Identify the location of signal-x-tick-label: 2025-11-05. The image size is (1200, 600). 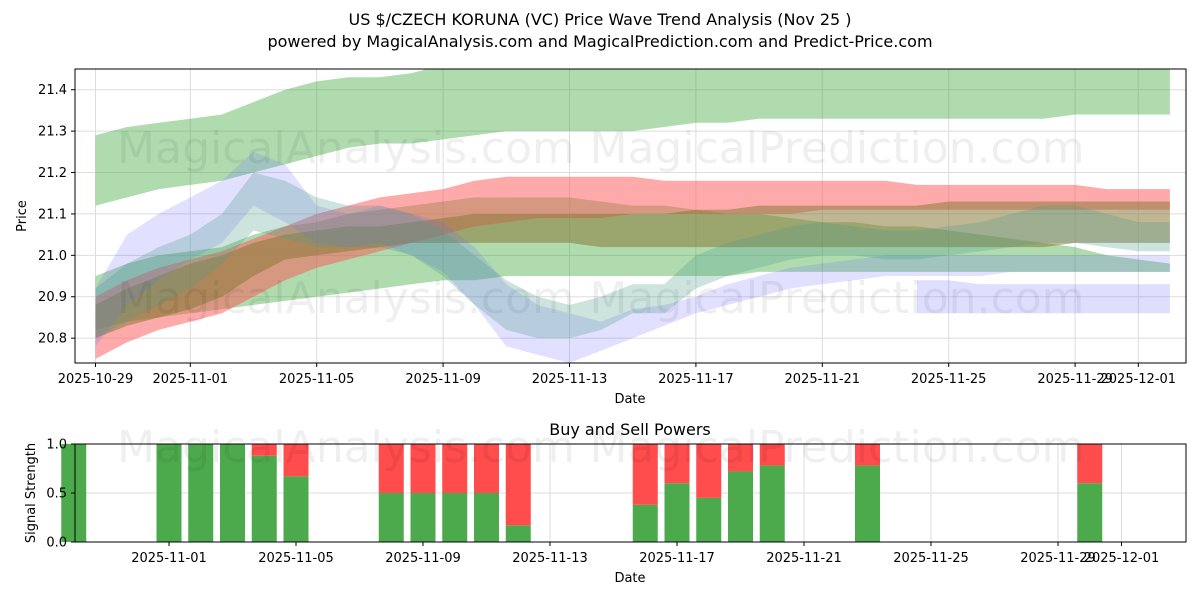
(296, 558).